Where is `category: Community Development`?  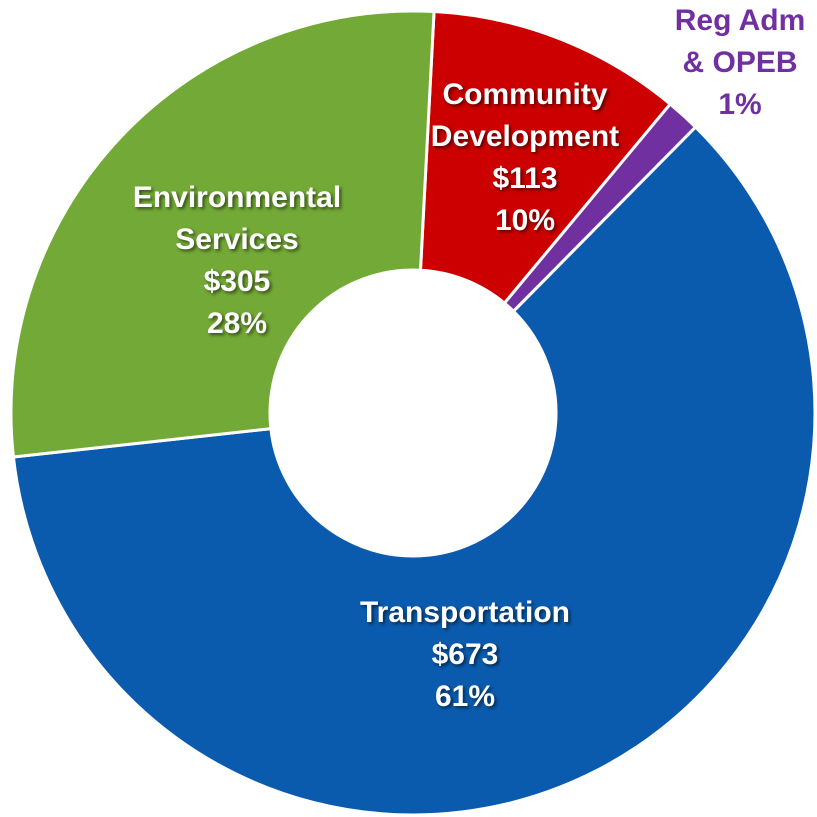 category: Community Development is located at coordinates (525, 115).